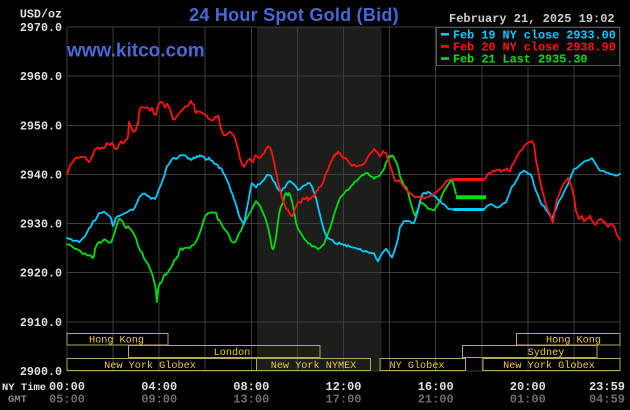 The height and width of the screenshot is (410, 630). What do you see at coordinates (294, 15) in the screenshot?
I see `svg-text: 24 Hour Spot Gold (Bid)` at bounding box center [294, 15].